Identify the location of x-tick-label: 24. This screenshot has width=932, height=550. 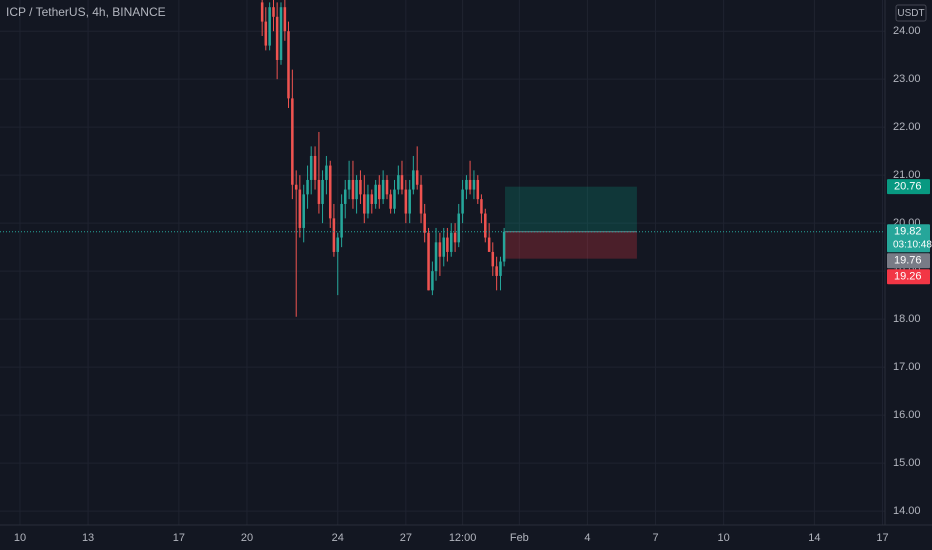
(338, 538).